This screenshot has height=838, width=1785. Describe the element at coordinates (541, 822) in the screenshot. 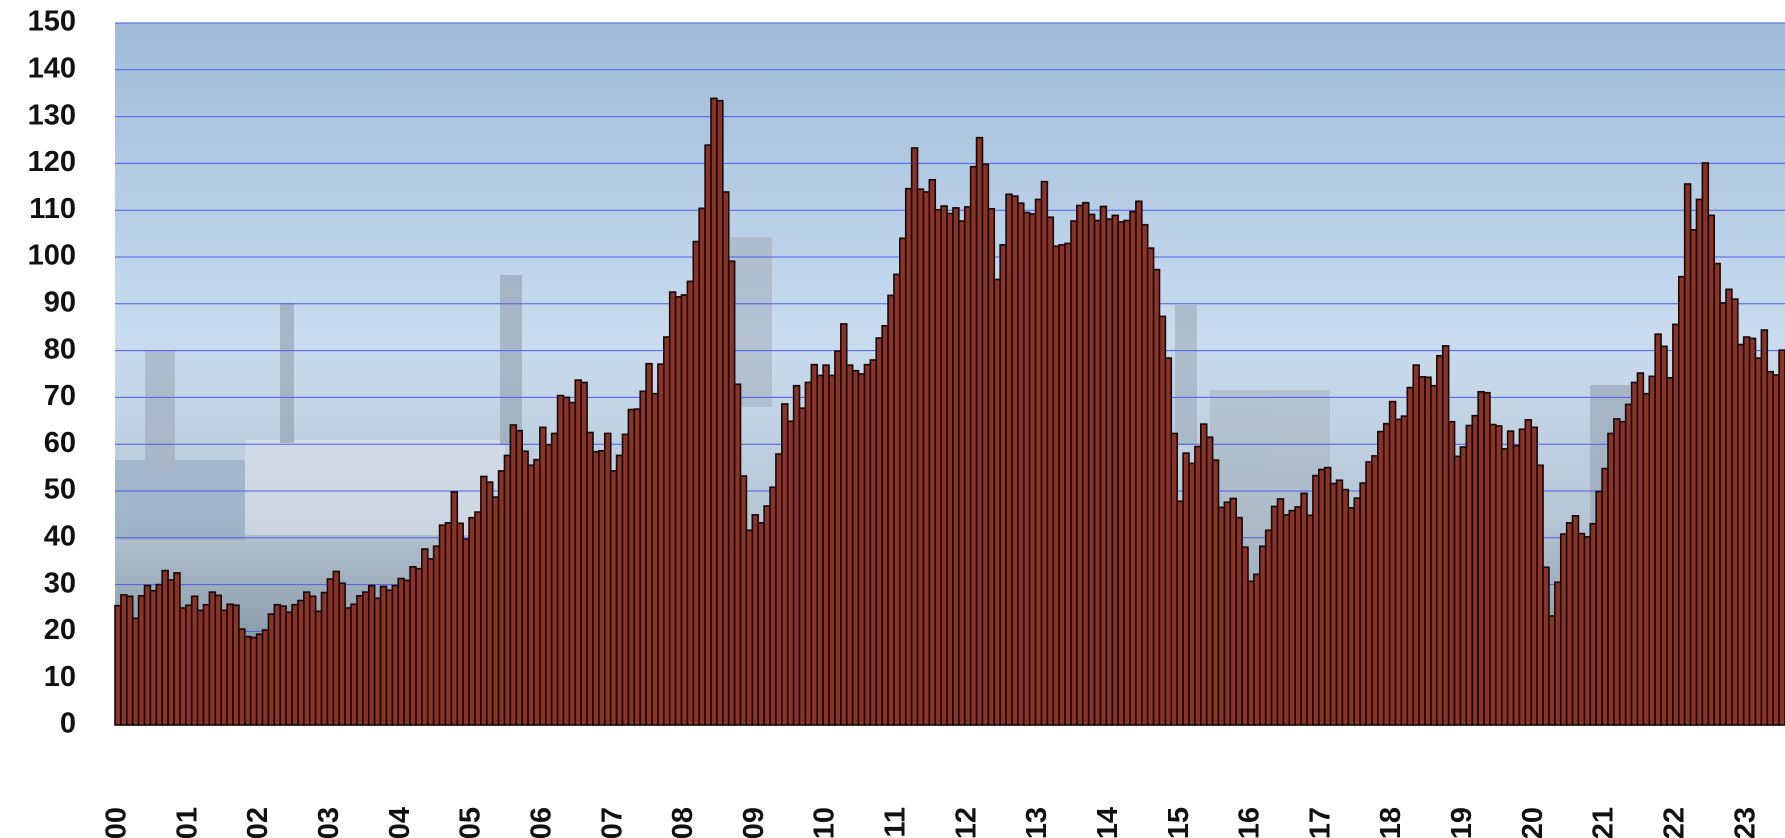

I see `x-tick-label: 2006` at that location.